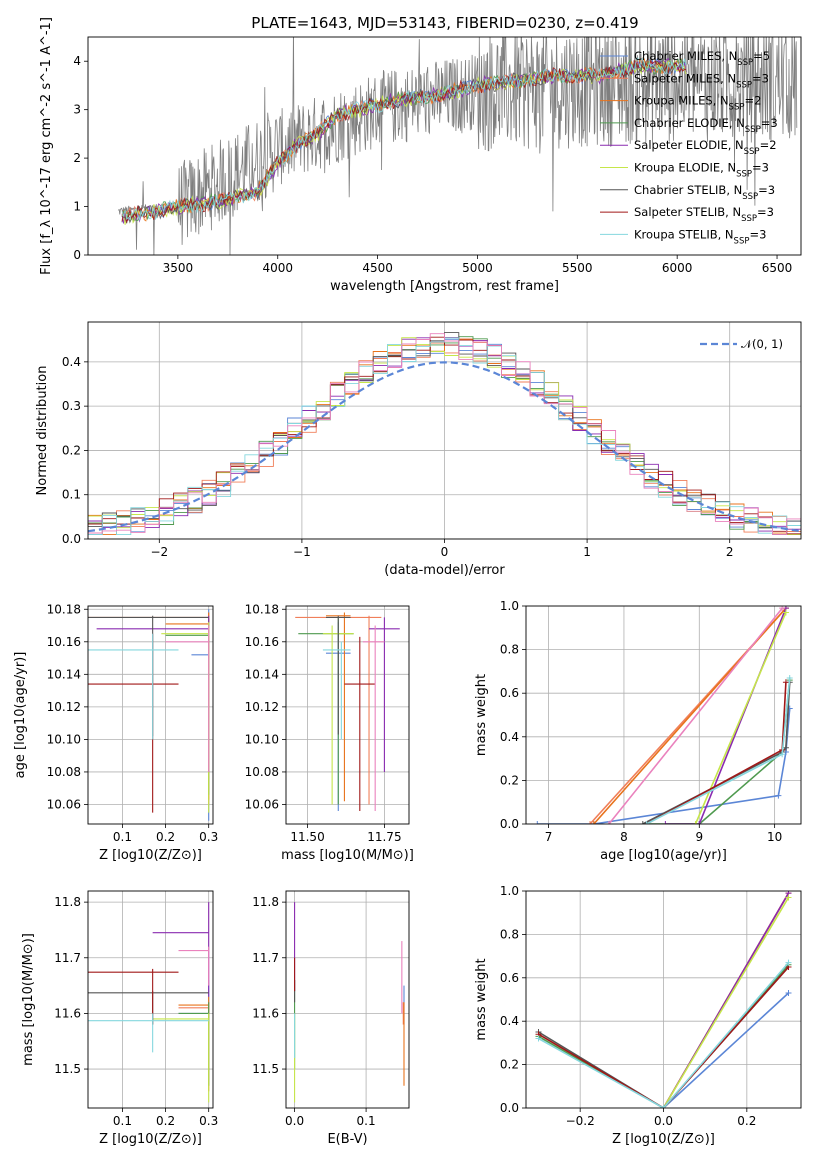  Describe the element at coordinates (46, 146) in the screenshot. I see `y-axis-label: Flux [f_λ 10^-17 erg cm^-2 s^-1 A^-1]` at that location.